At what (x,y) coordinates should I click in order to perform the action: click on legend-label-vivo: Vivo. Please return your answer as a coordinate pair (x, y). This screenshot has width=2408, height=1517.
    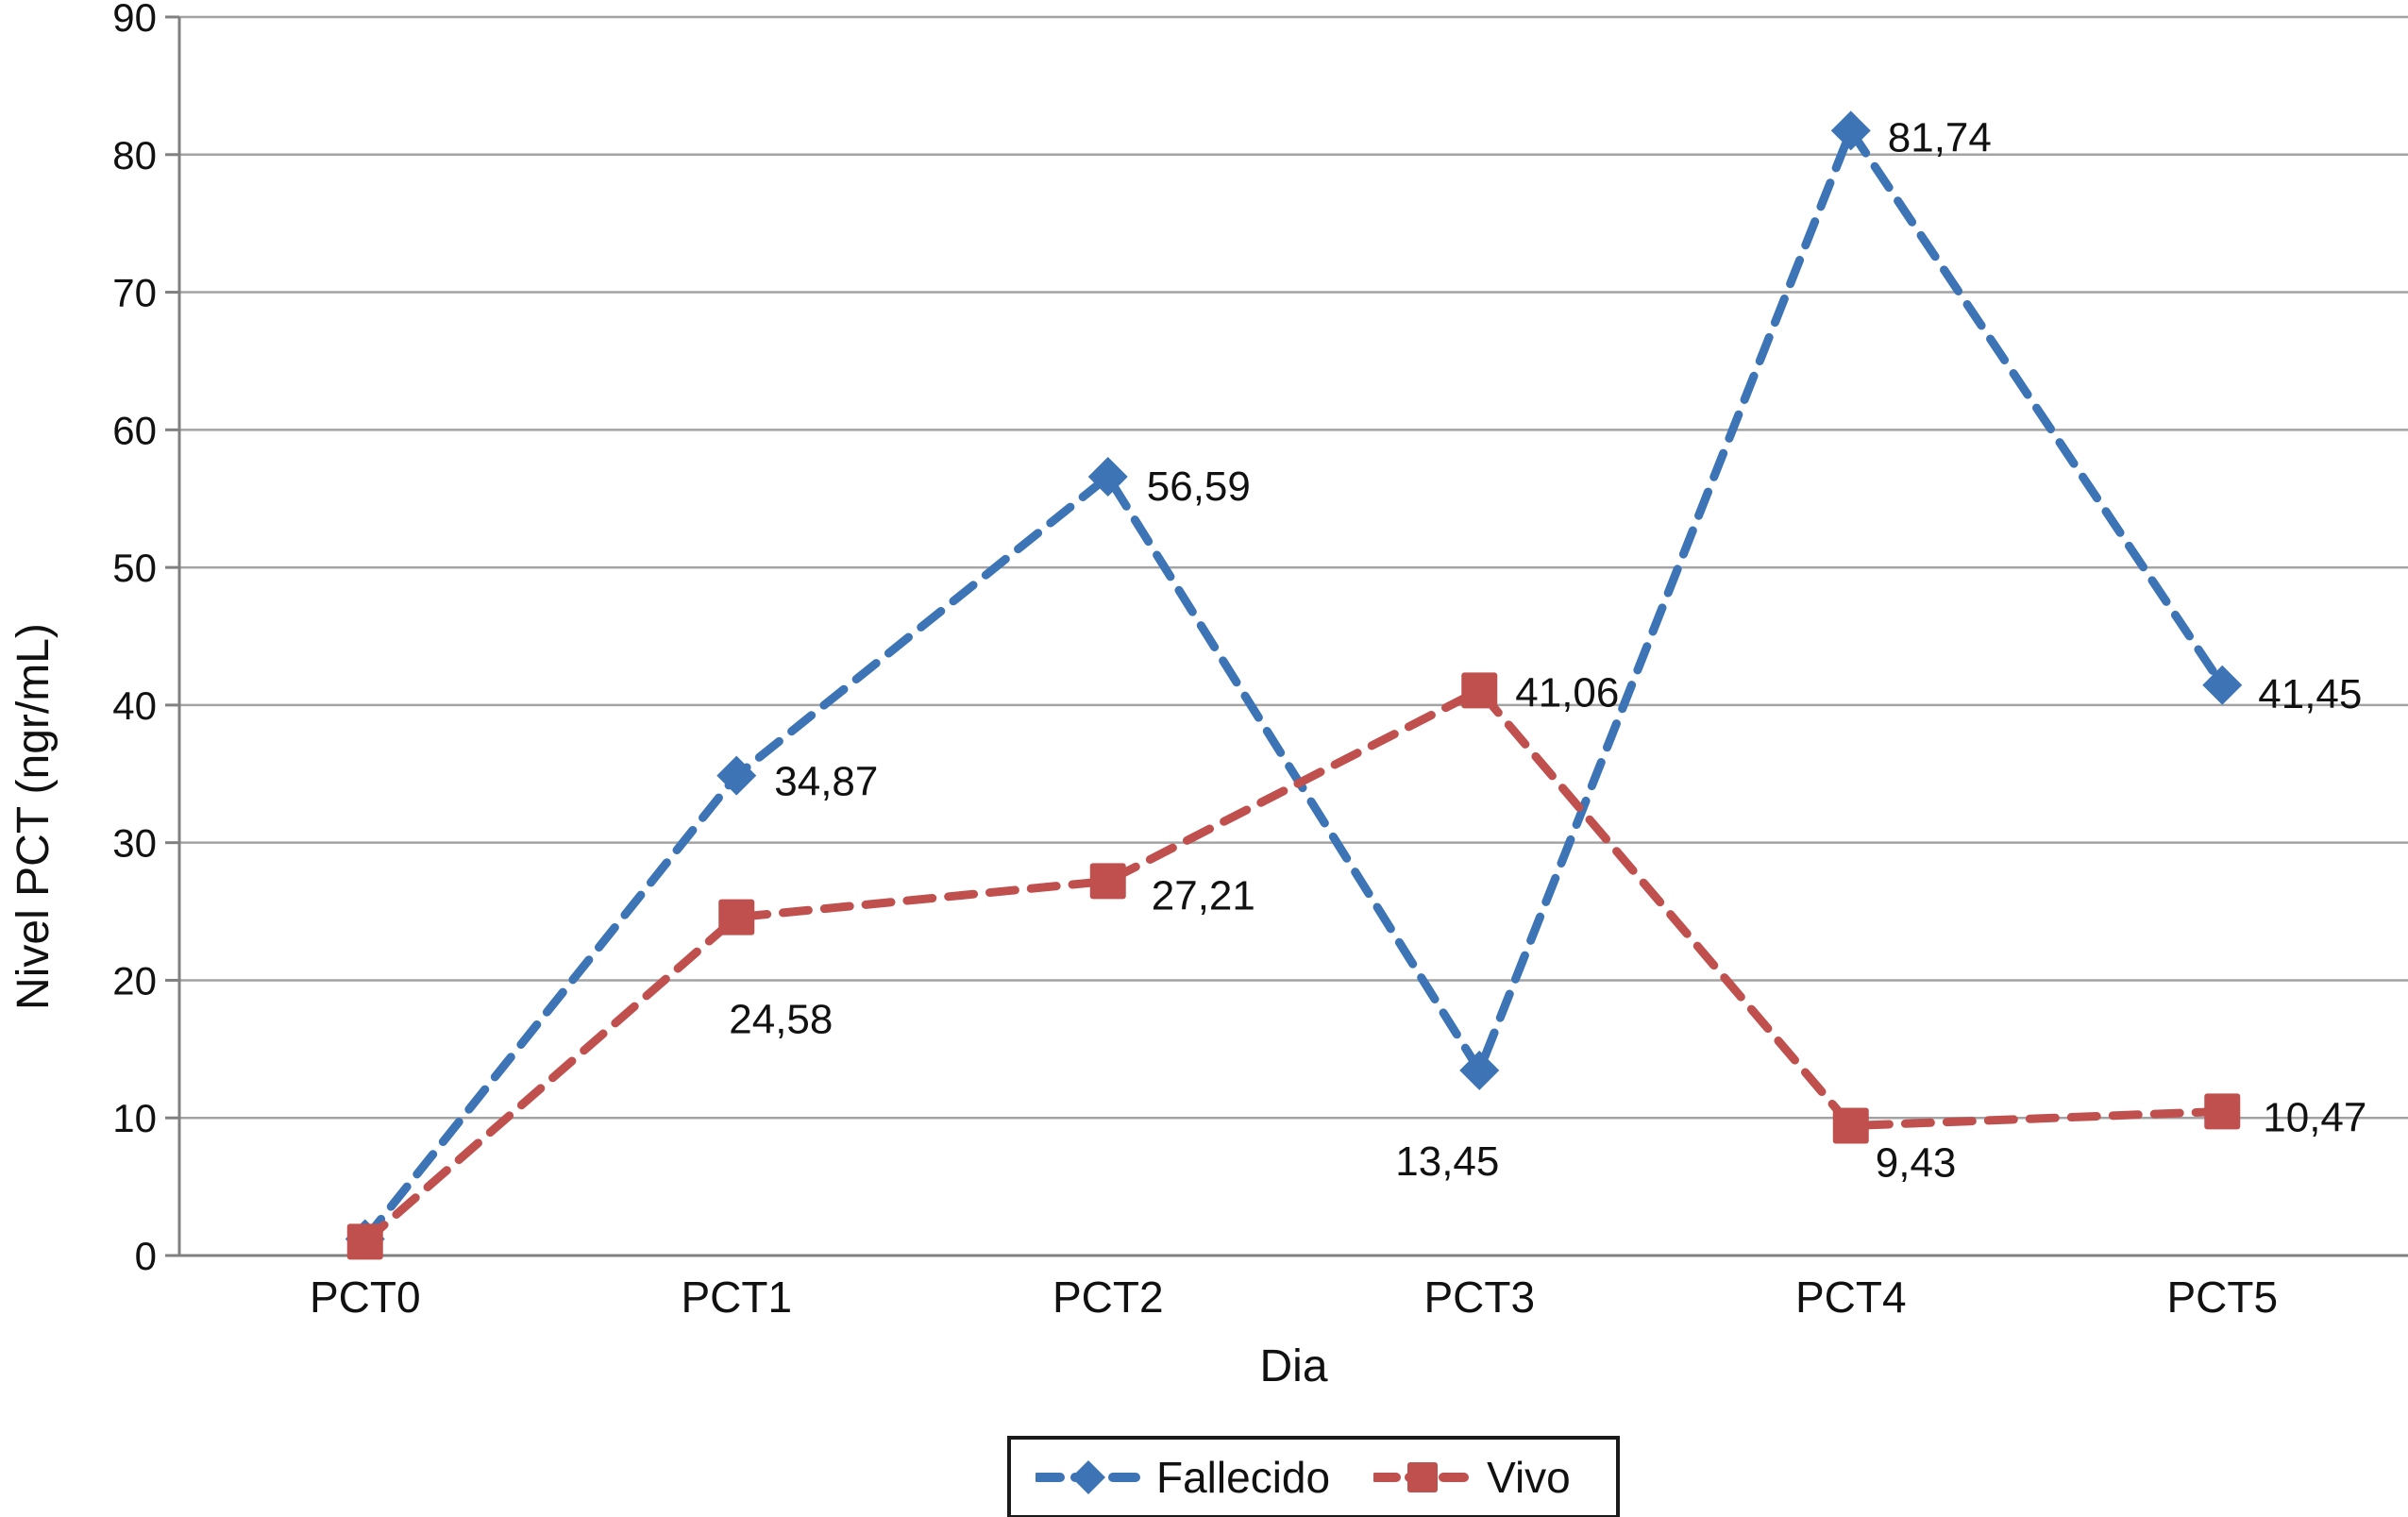
    Looking at the image, I should click on (1529, 1477).